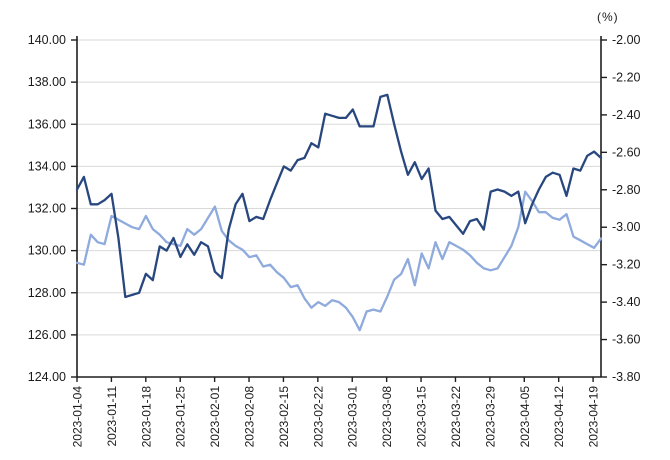 The height and width of the screenshot is (460, 670). What do you see at coordinates (456, 417) in the screenshot?
I see `x-axis-tick-label: 2023-03-22` at bounding box center [456, 417].